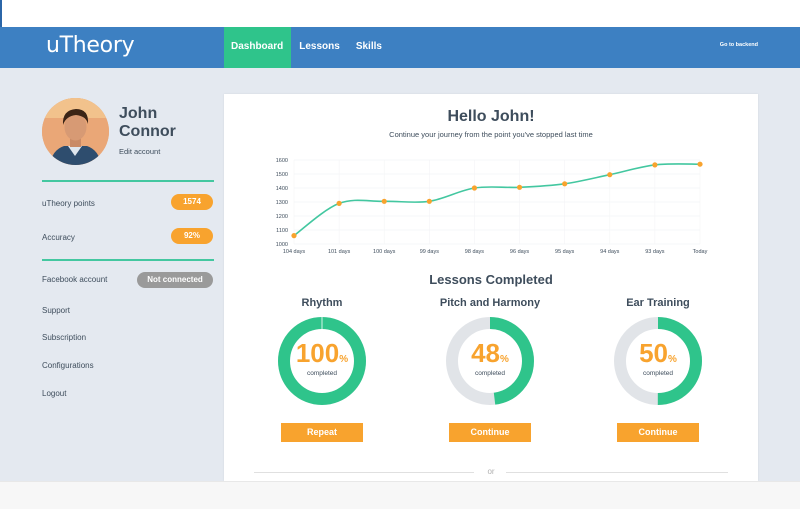  Describe the element at coordinates (258, 47) in the screenshot. I see `nav-dashboard: Dashboard` at that location.